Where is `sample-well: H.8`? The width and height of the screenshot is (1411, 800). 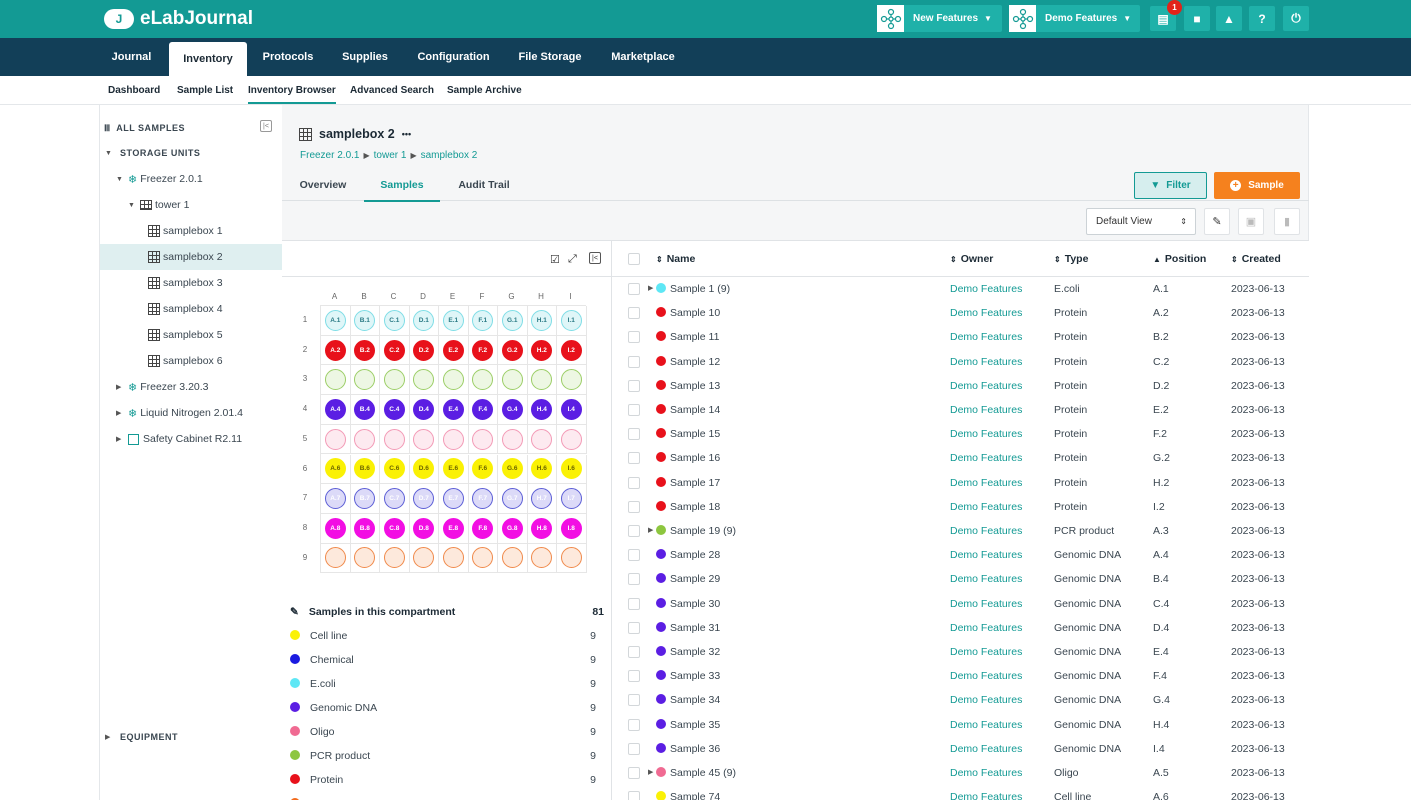
sample-well: H.8 is located at coordinates (542, 528).